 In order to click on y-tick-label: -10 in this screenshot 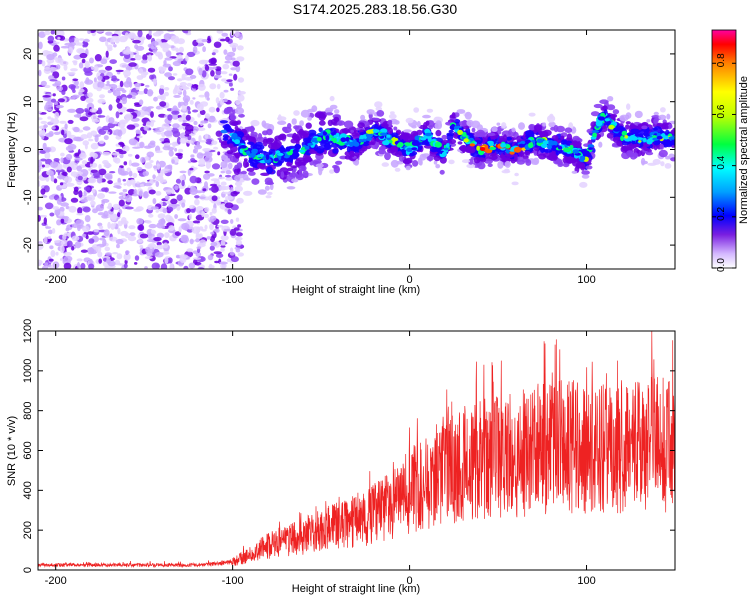, I will do `click(28, 197)`.